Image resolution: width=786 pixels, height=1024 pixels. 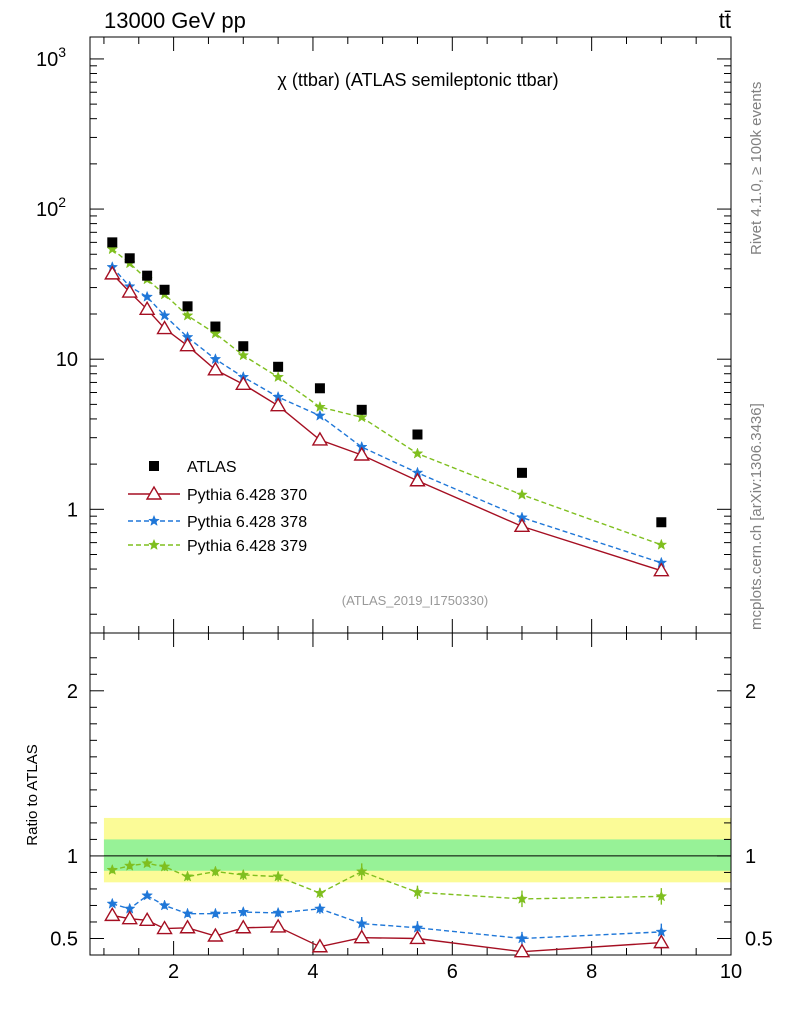 I want to click on y-tick-label: 10², so click(x=51, y=207).